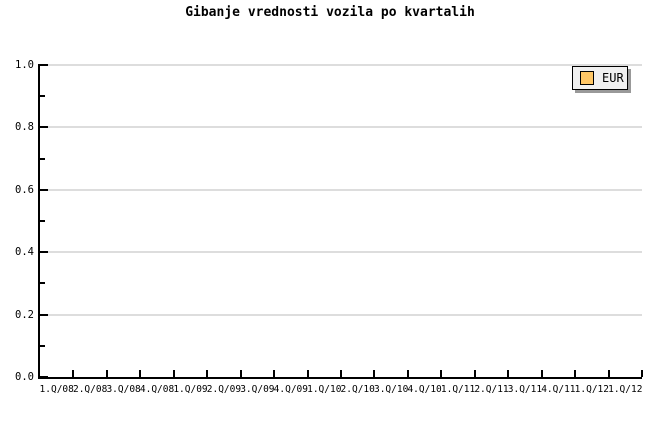 This screenshot has width=660, height=440. I want to click on y-axis-tick-label: 1.0, so click(24, 65).